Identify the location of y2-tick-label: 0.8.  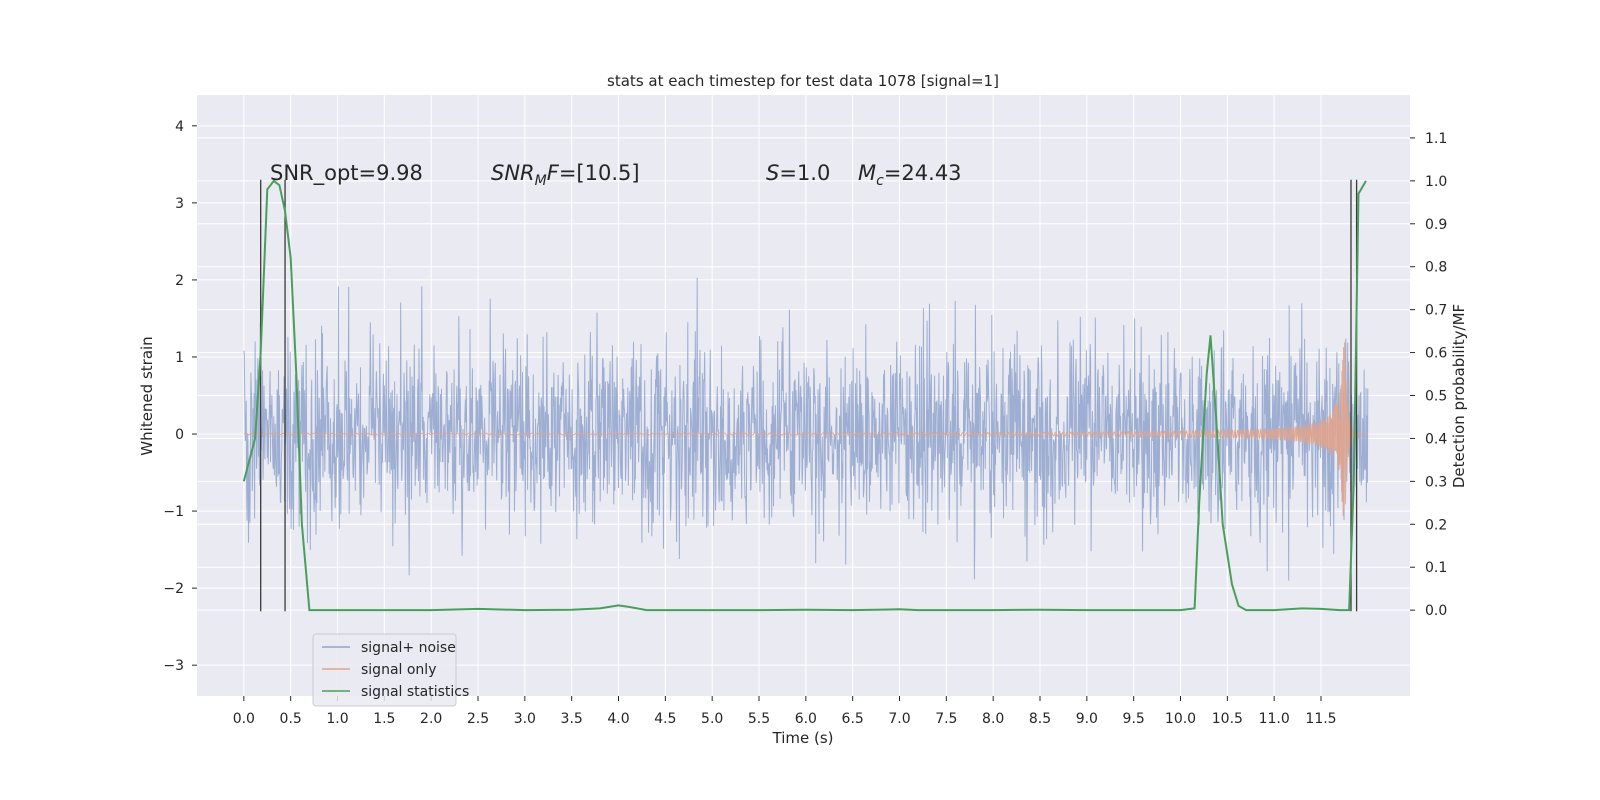
(1436, 268).